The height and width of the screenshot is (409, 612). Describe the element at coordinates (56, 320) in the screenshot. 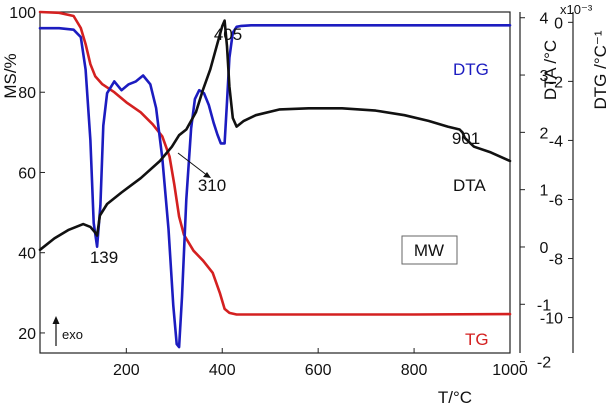

I see `exo-arrowhead` at that location.